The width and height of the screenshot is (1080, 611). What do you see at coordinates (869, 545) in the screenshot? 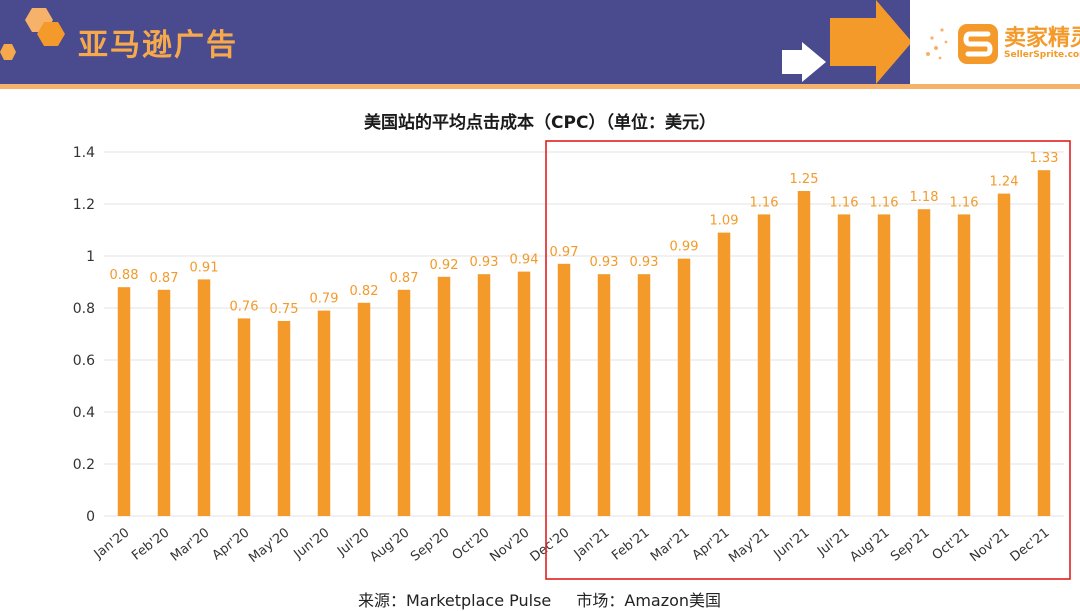
I see `x-tick-label: Aug'21` at bounding box center [869, 545].